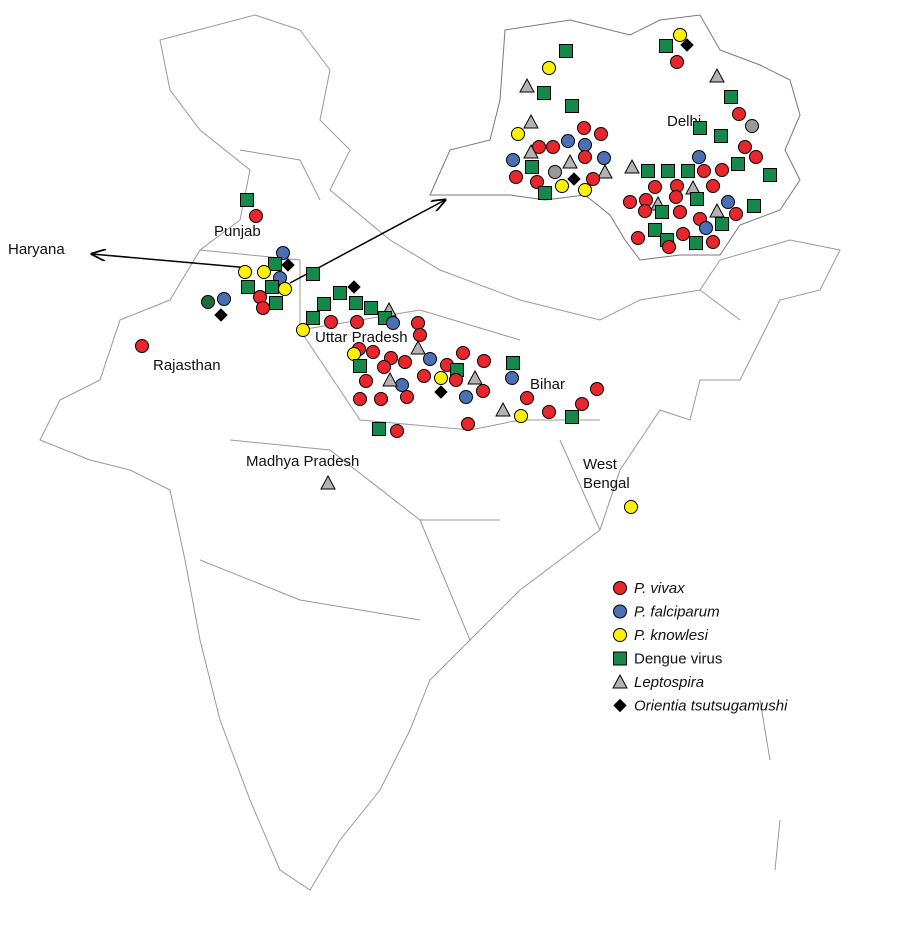  What do you see at coordinates (606, 474) in the screenshot?
I see `region-label: West Bengal` at bounding box center [606, 474].